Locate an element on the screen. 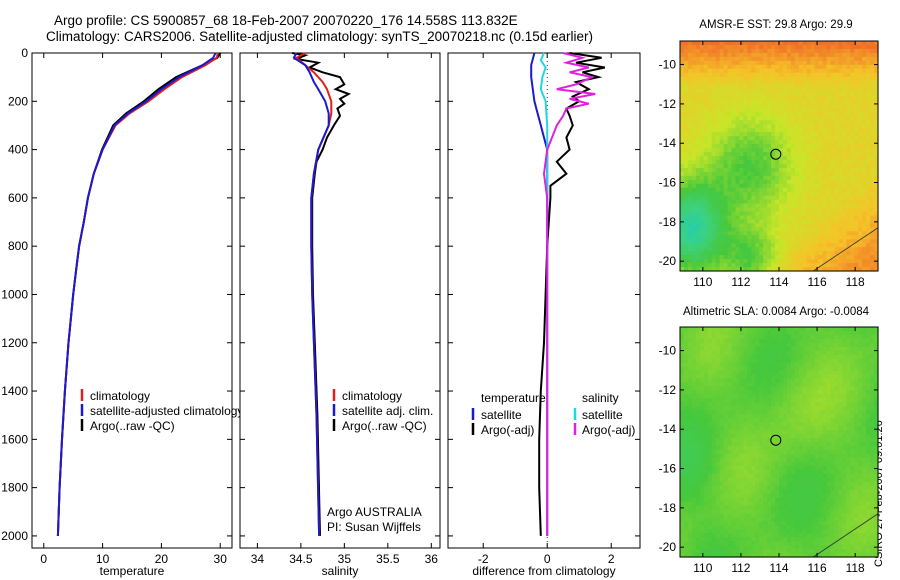  legend-label: Argo(..raw -QC) is located at coordinates (132, 426).